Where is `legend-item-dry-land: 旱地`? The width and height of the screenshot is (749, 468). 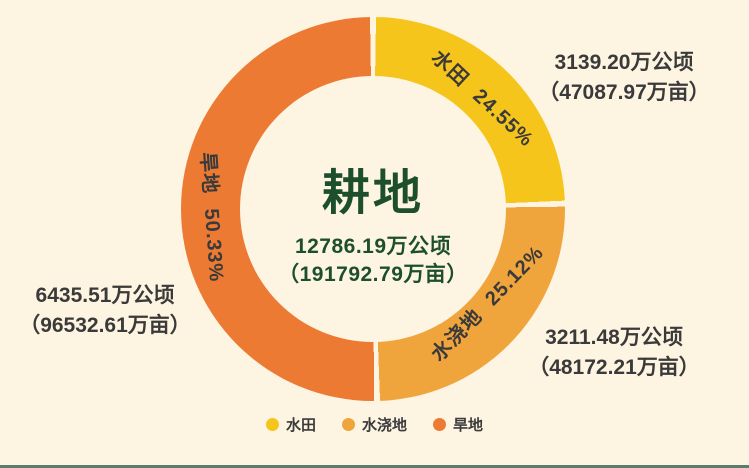
legend-item-dry-land: 旱地 is located at coordinates (458, 424).